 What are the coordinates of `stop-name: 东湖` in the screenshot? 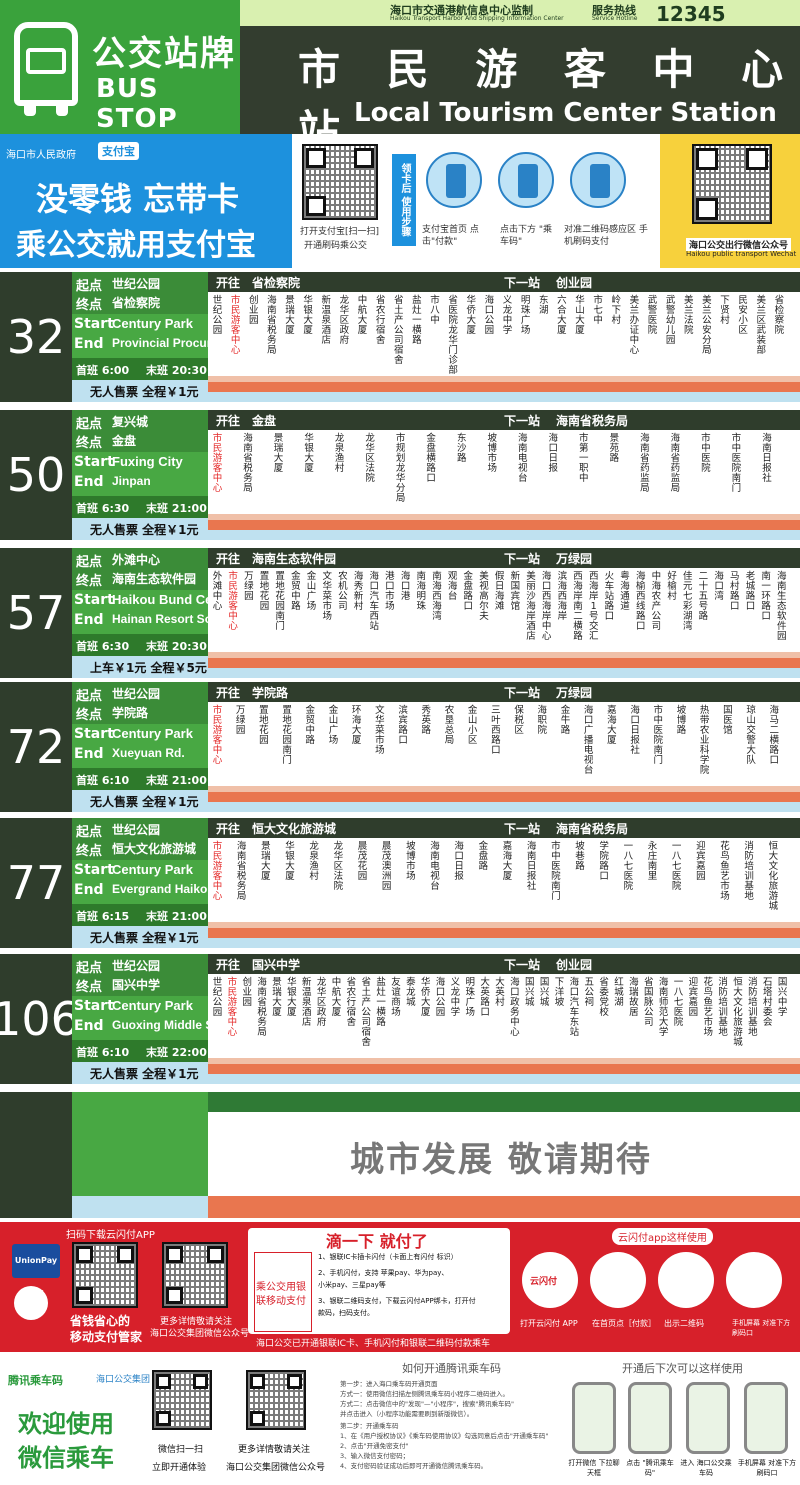 It's located at (543, 305).